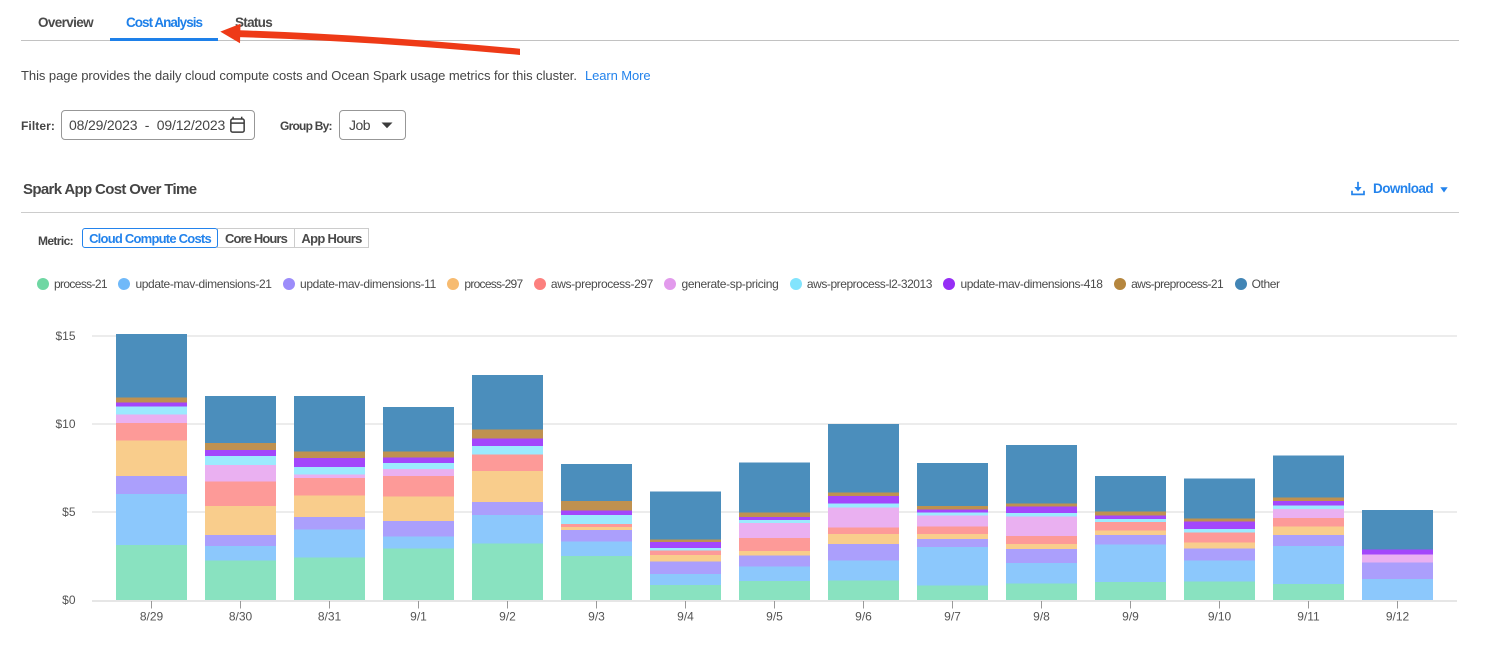 This screenshot has width=1490, height=646. I want to click on svg-text: 9/5, so click(774, 617).